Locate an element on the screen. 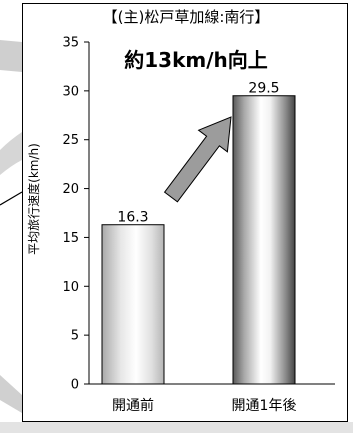 The image size is (353, 433). y-tick-label: 30 is located at coordinates (70, 91).